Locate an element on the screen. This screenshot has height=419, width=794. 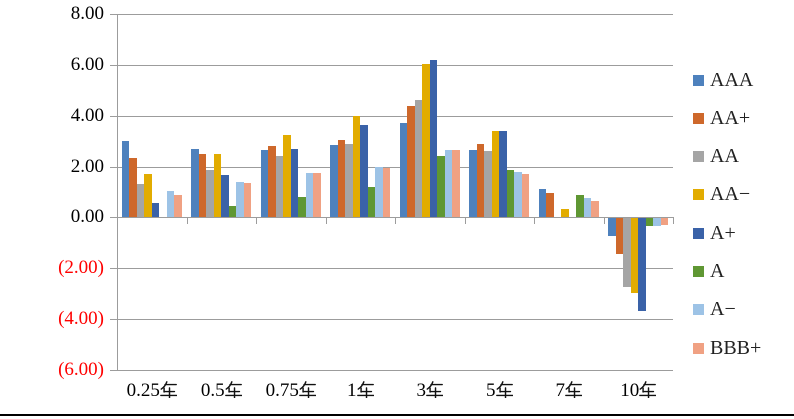
y-axis-tick-label: 2.00 is located at coordinates (87, 166).